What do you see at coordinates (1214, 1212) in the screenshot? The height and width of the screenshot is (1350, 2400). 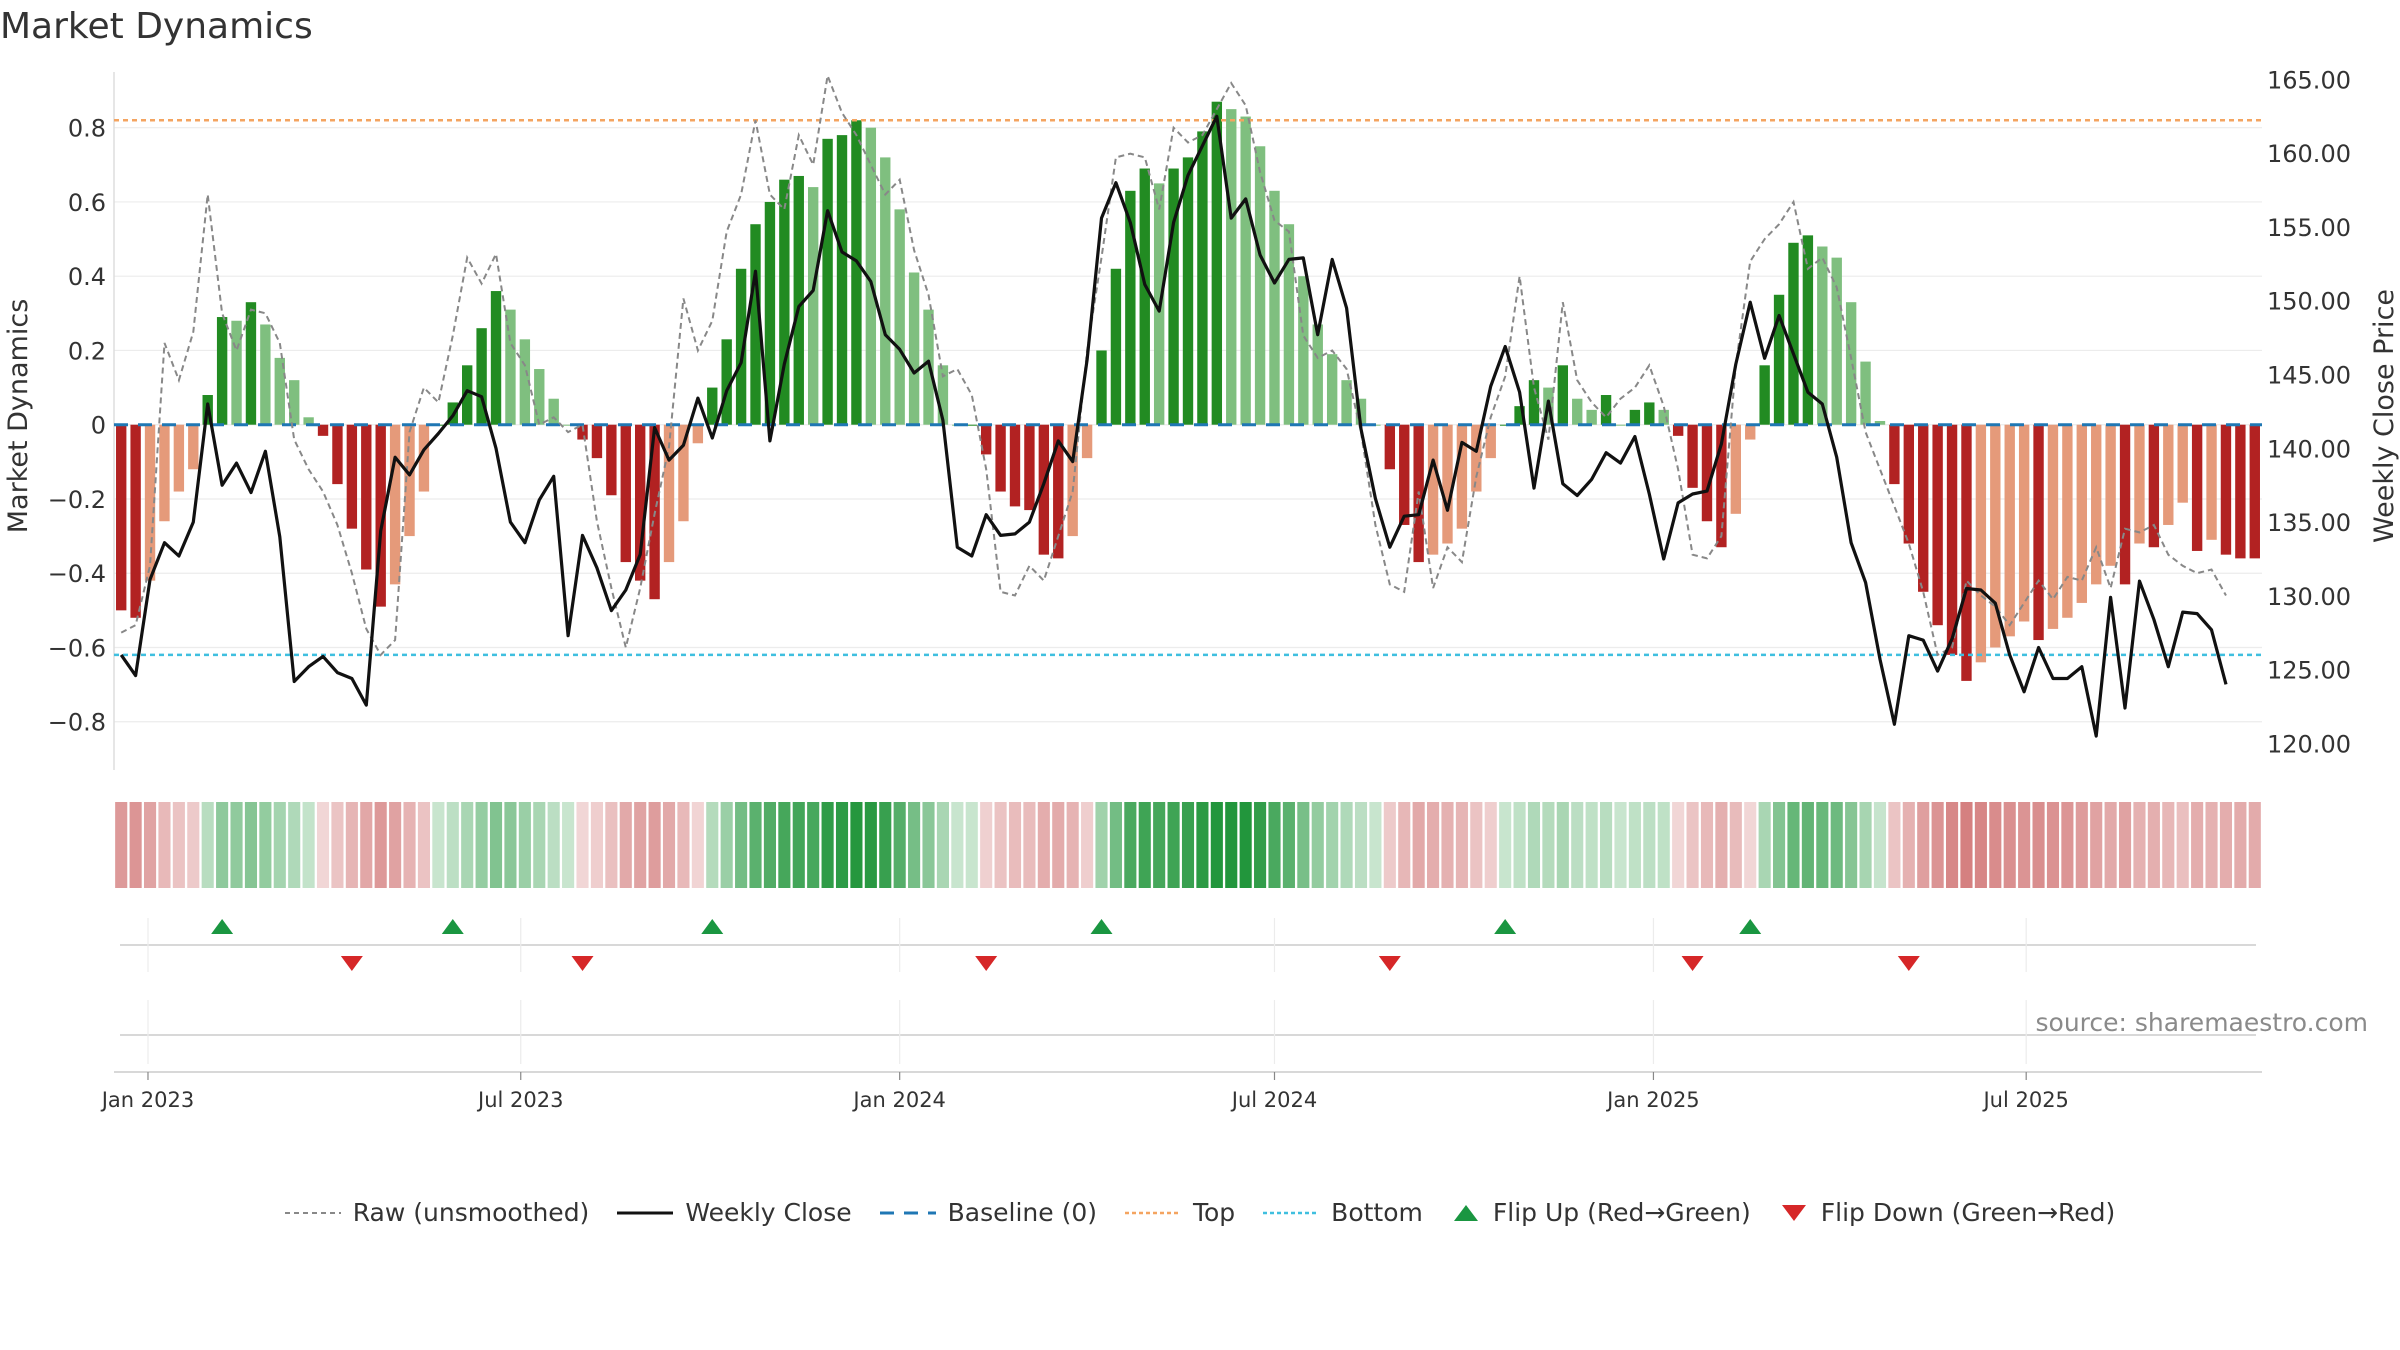 I see `legend-top-label: Top` at bounding box center [1214, 1212].